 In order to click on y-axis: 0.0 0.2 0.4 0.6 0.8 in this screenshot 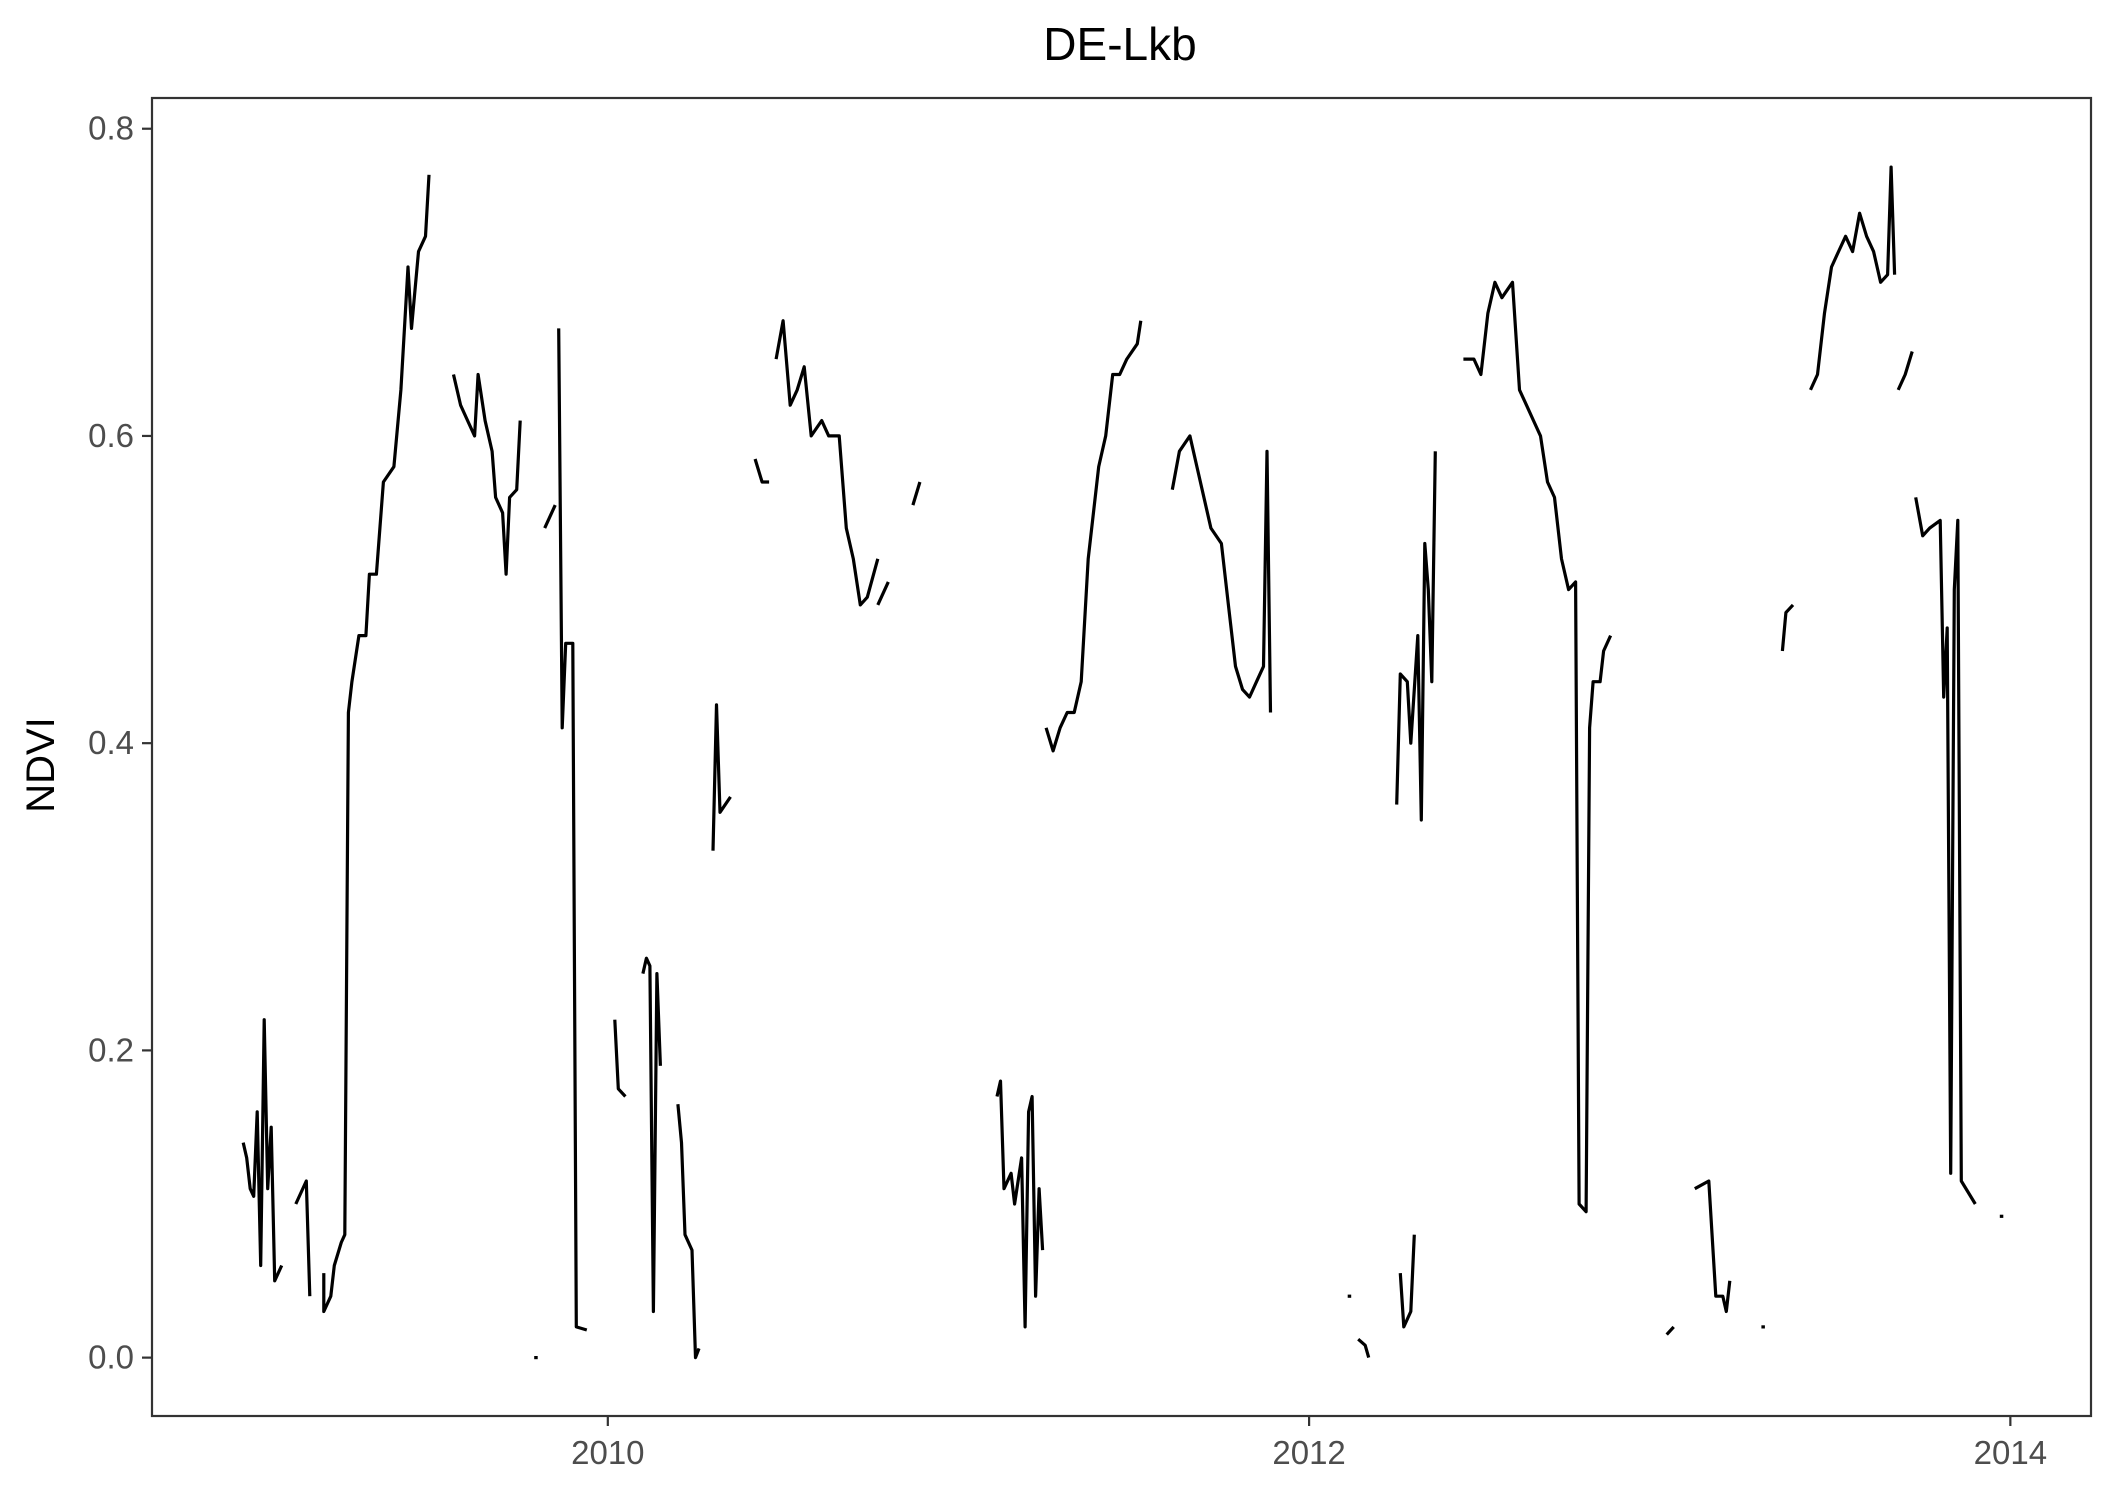, I will do `click(120, 743)`.